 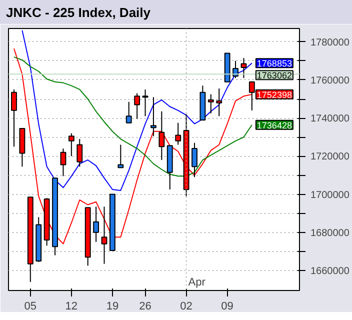 I want to click on y-tick-label: 1720000, so click(x=330, y=157).